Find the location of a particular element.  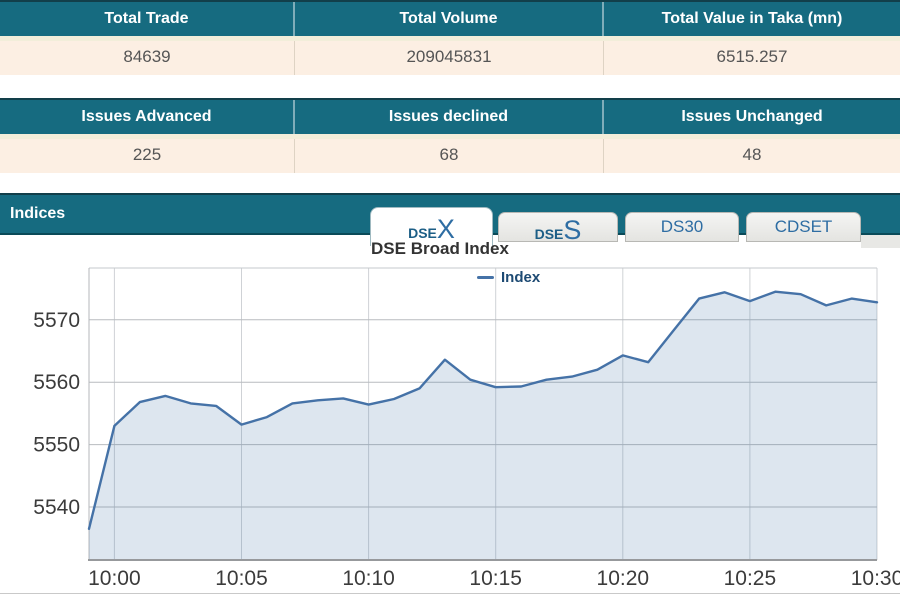

tab-dsex-suffix: X is located at coordinates (445, 229).